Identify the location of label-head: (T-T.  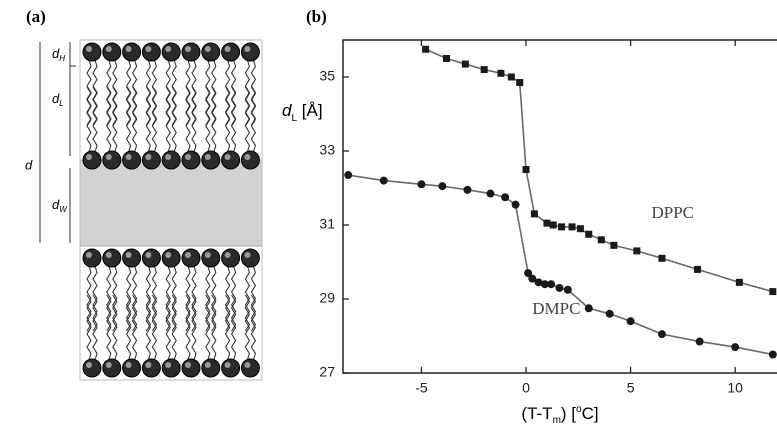
(536, 413).